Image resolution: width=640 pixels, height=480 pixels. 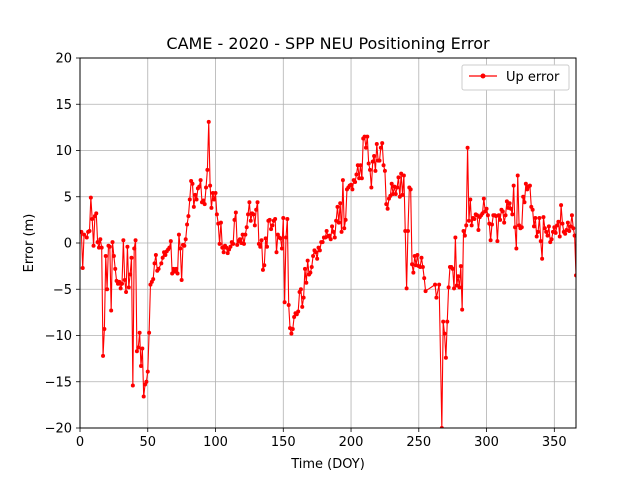 What do you see at coordinates (63, 59) in the screenshot?
I see `y-tick-label: 20` at bounding box center [63, 59].